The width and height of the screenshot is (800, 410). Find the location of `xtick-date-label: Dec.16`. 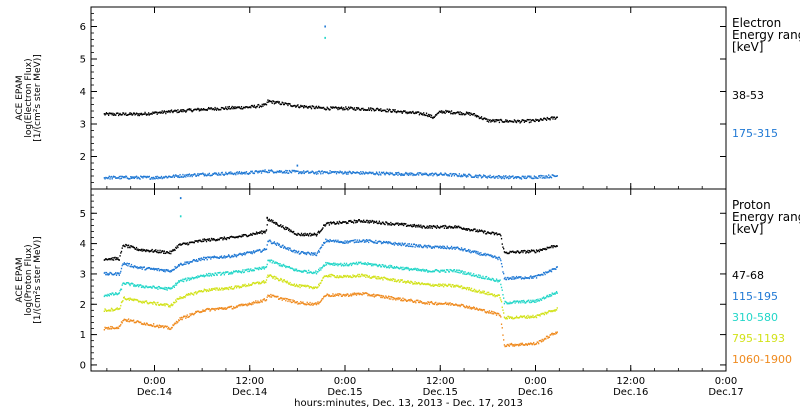

xtick-date-label: Dec.16 is located at coordinates (535, 392).